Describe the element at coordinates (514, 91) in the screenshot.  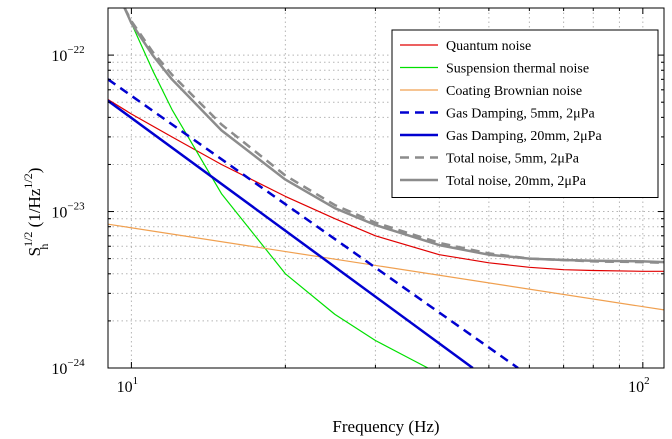
I see `legend-label-3: Coating Brownian noise` at that location.